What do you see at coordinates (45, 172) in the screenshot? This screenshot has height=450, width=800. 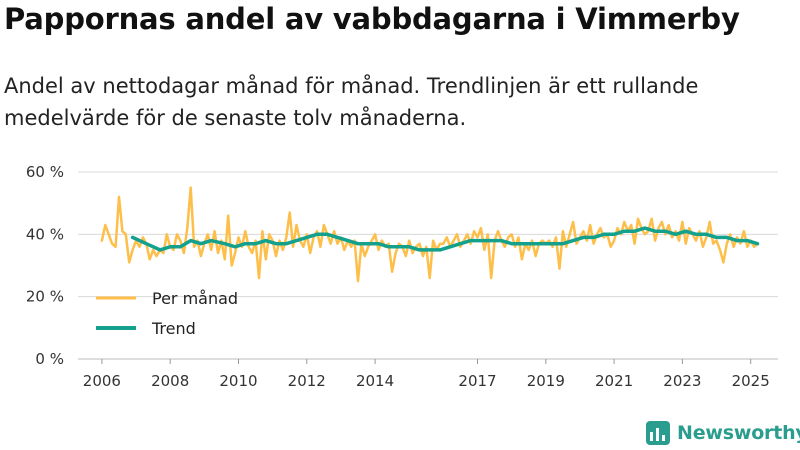 I see `y-tick-label: 60 %` at bounding box center [45, 172].